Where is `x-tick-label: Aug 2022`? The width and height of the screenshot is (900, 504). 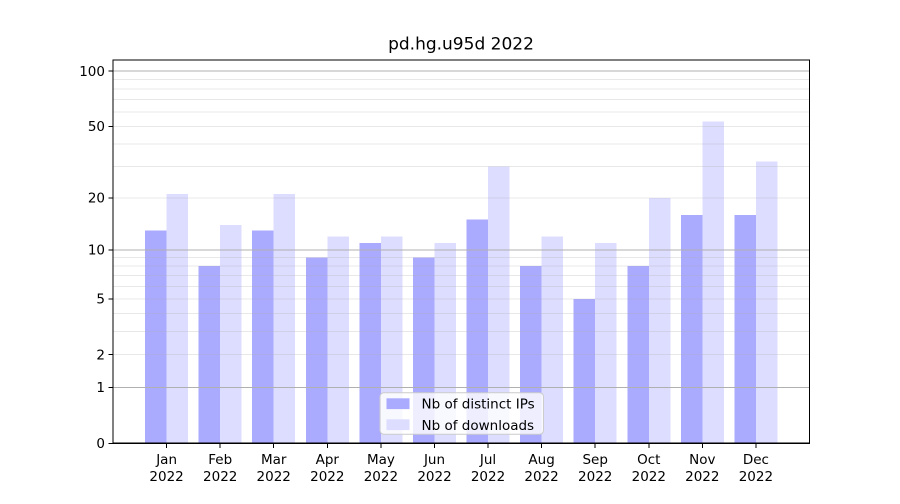 x-tick-label: Aug 2022 is located at coordinates (541, 468).